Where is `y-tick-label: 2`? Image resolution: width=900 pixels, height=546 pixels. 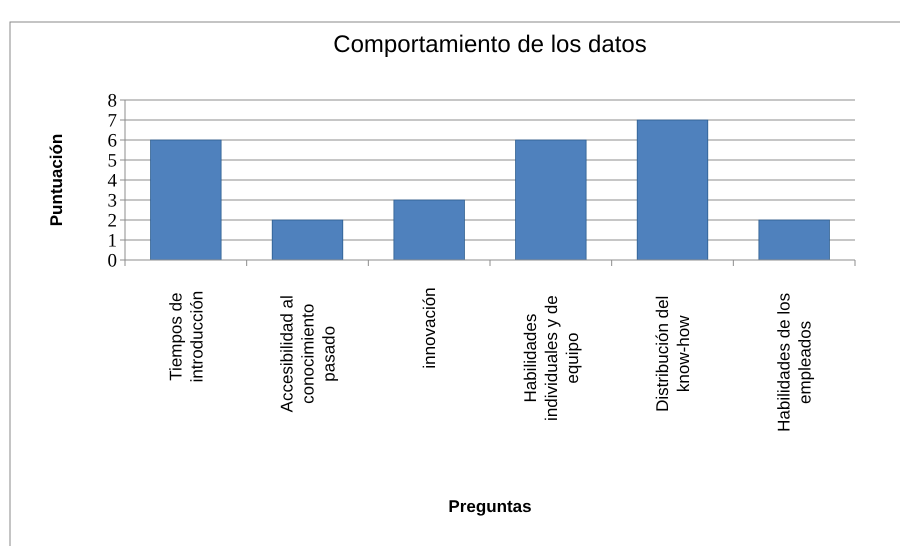
y-tick-label: 2 is located at coordinates (112, 221).